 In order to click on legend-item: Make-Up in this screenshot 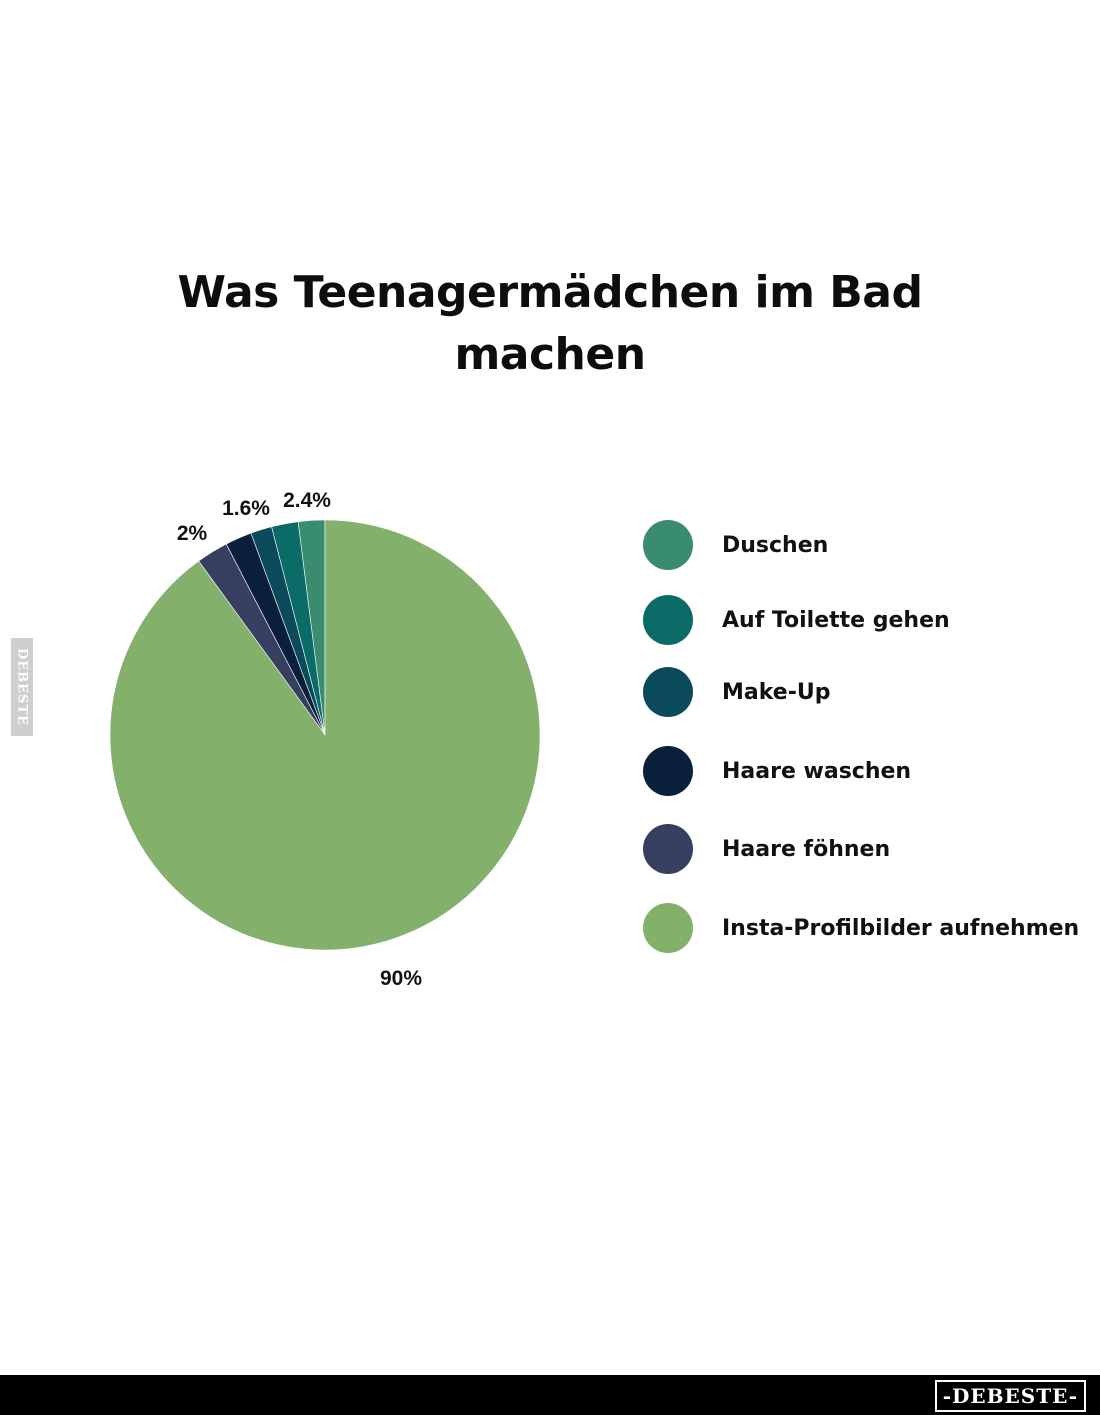, I will do `click(736, 692)`.